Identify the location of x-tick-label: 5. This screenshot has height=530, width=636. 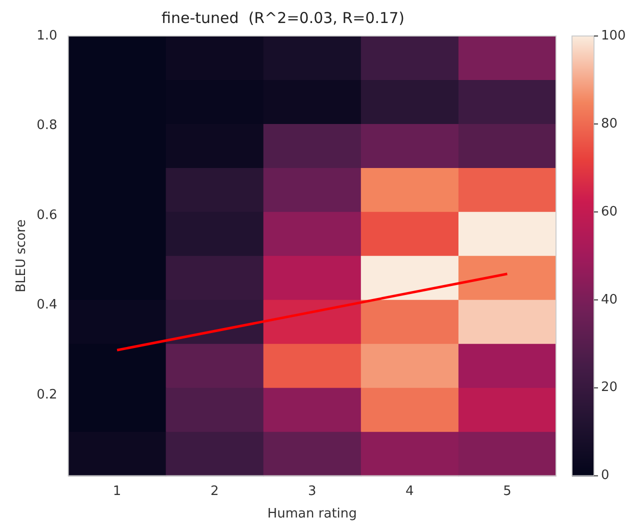
(507, 491).